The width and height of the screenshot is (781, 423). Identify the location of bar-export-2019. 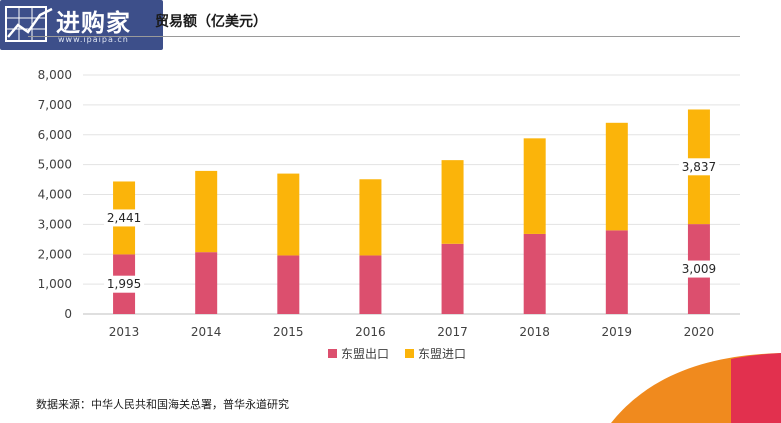
(616, 272).